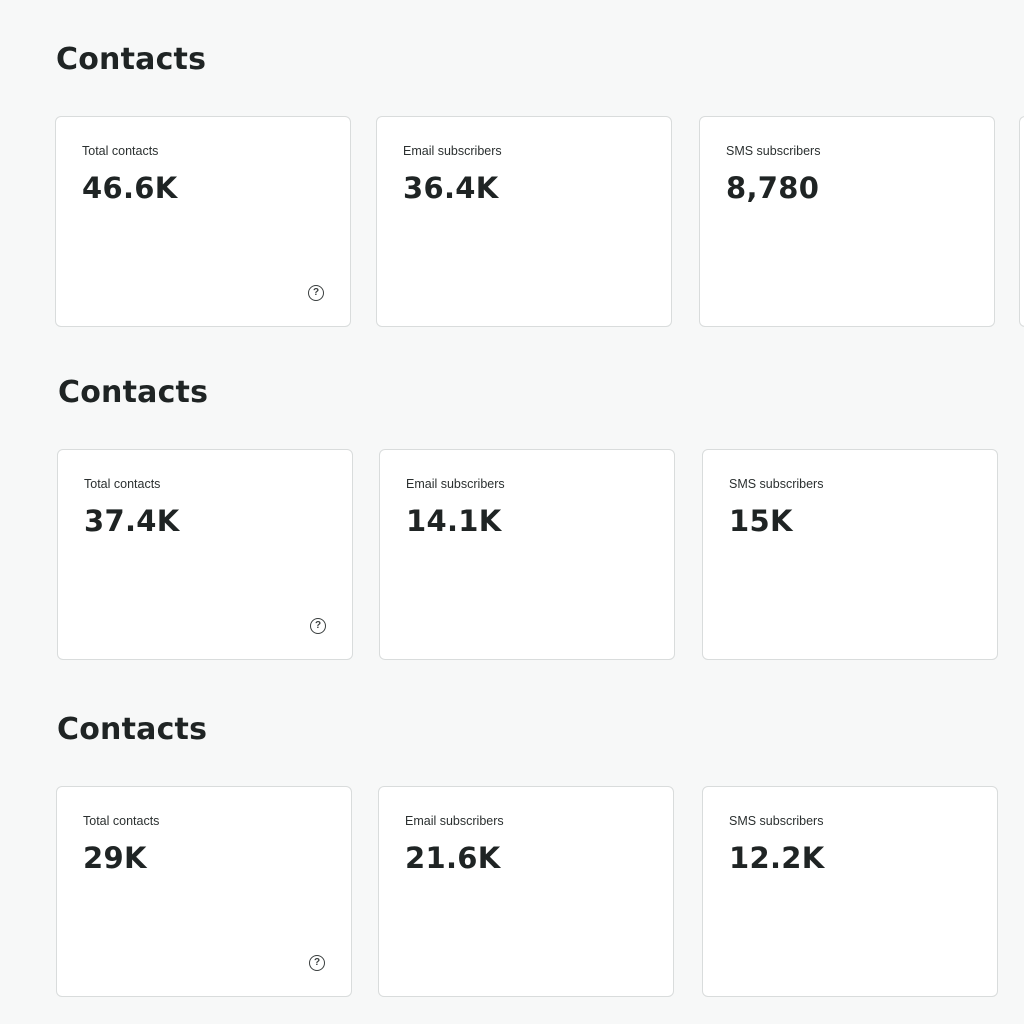 This screenshot has width=1024, height=1024. I want to click on sms-subscribers-card: SMS subscribers 8,780, so click(847, 221).